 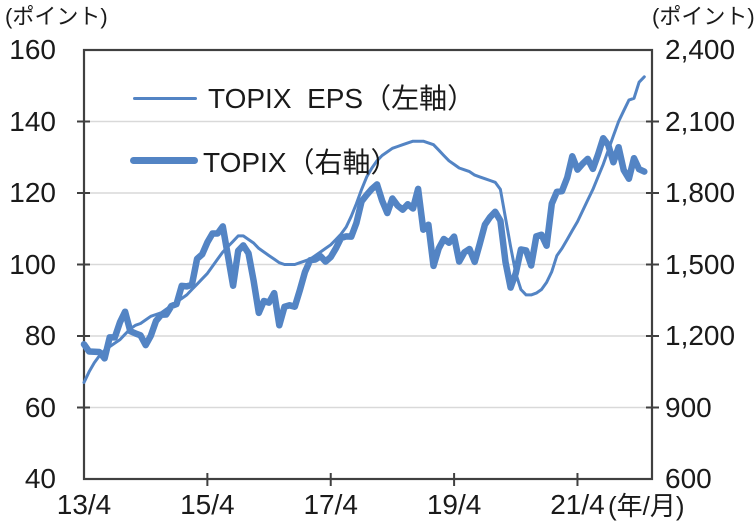 What do you see at coordinates (84, 504) in the screenshot?
I see `x-axis-tick-label: 13/4` at bounding box center [84, 504].